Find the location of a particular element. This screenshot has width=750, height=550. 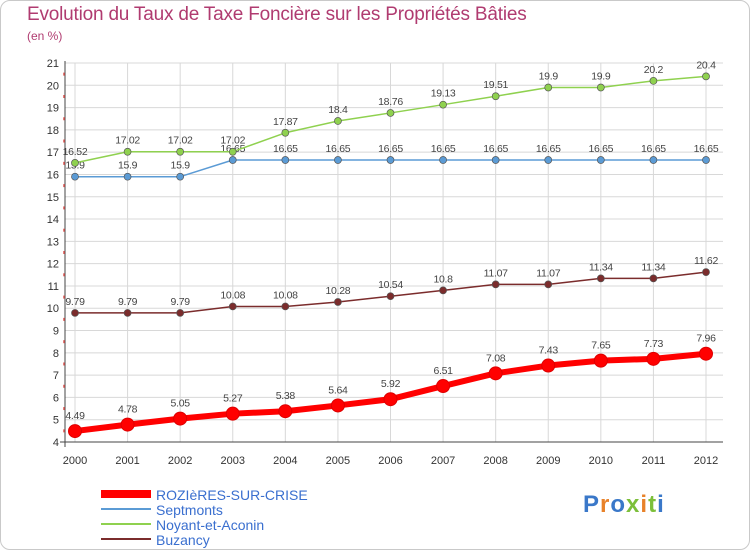

y-tick-label: 12 is located at coordinates (53, 265).